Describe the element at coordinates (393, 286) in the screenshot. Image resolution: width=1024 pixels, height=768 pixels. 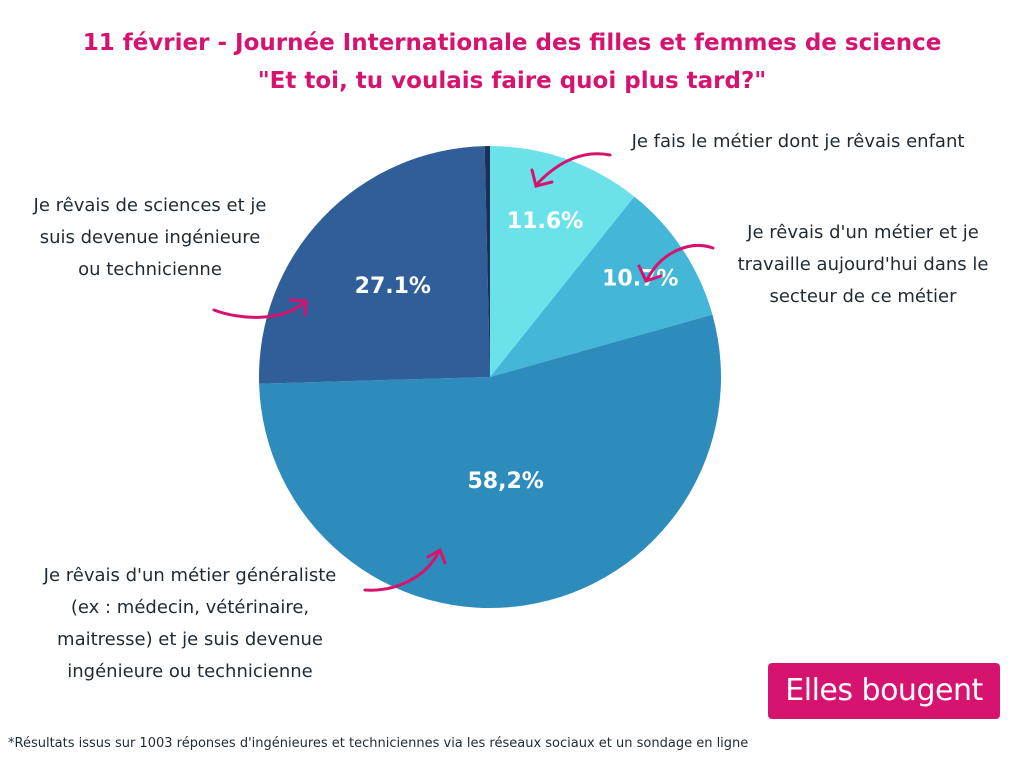
I see `pie-value-label: 27.1%` at that location.